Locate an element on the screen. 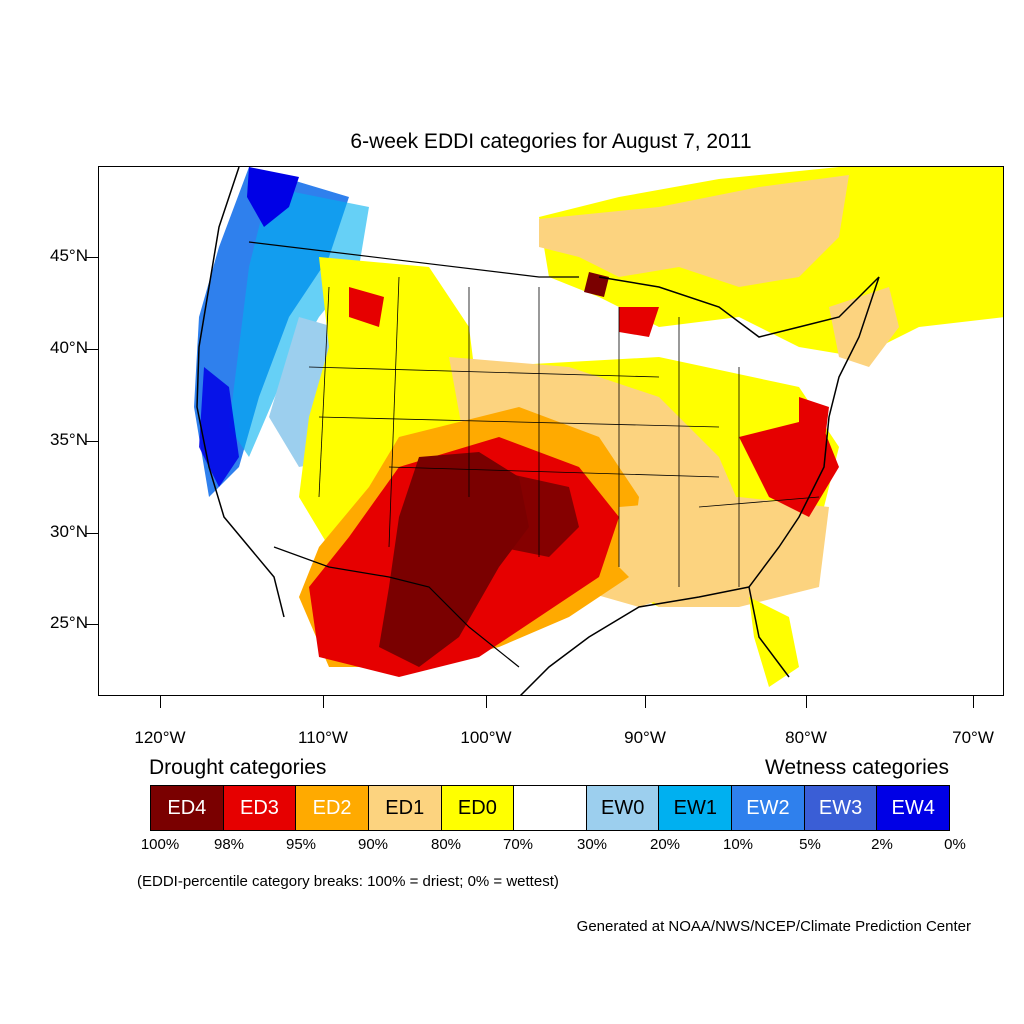 This screenshot has height=1024, width=1024. region-calif-ew4 is located at coordinates (219, 427).